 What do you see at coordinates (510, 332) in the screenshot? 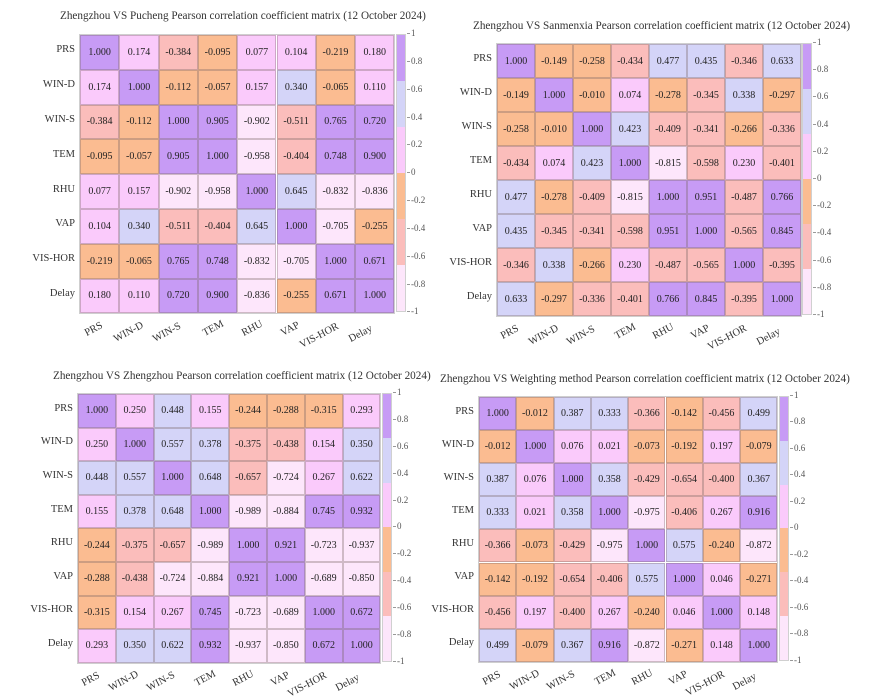
I see `column-label: PRS` at bounding box center [510, 332].